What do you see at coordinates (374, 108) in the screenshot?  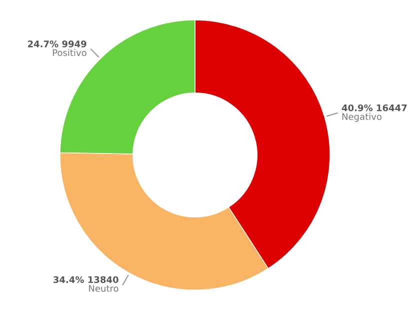 I see `data-label: 40.9% 16447` at bounding box center [374, 108].